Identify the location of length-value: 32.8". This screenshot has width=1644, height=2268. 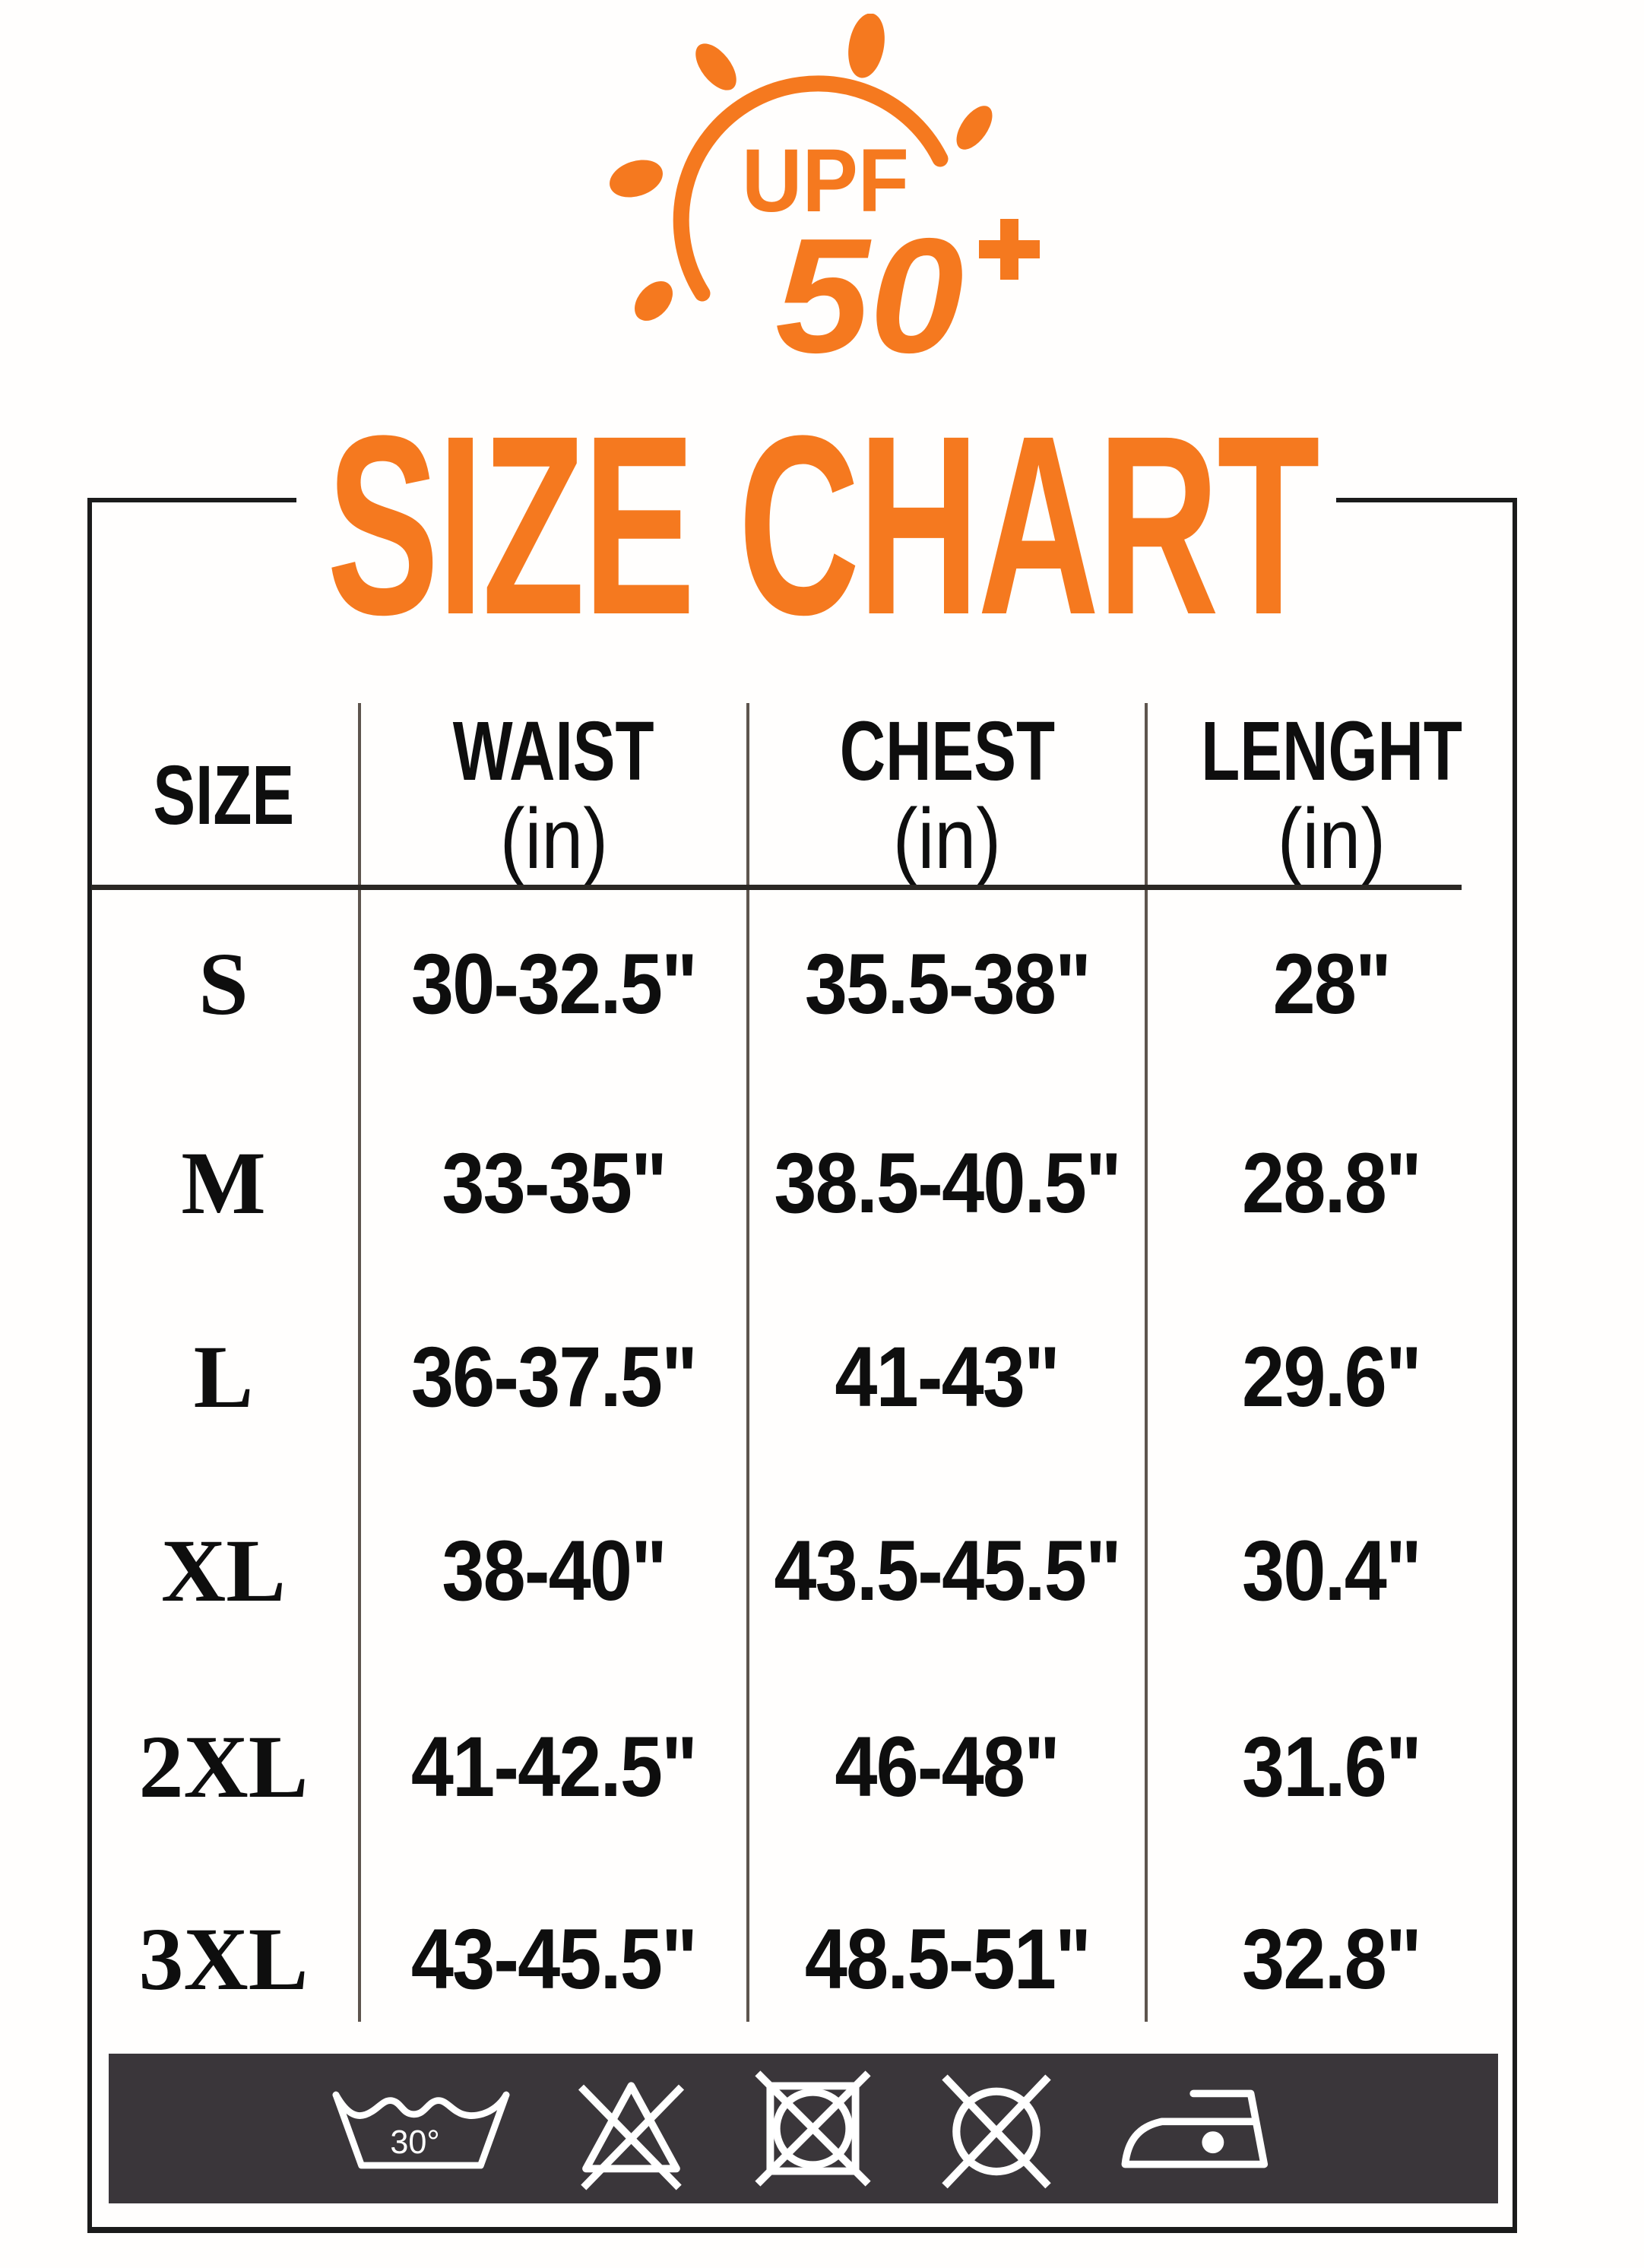
(1332, 1959).